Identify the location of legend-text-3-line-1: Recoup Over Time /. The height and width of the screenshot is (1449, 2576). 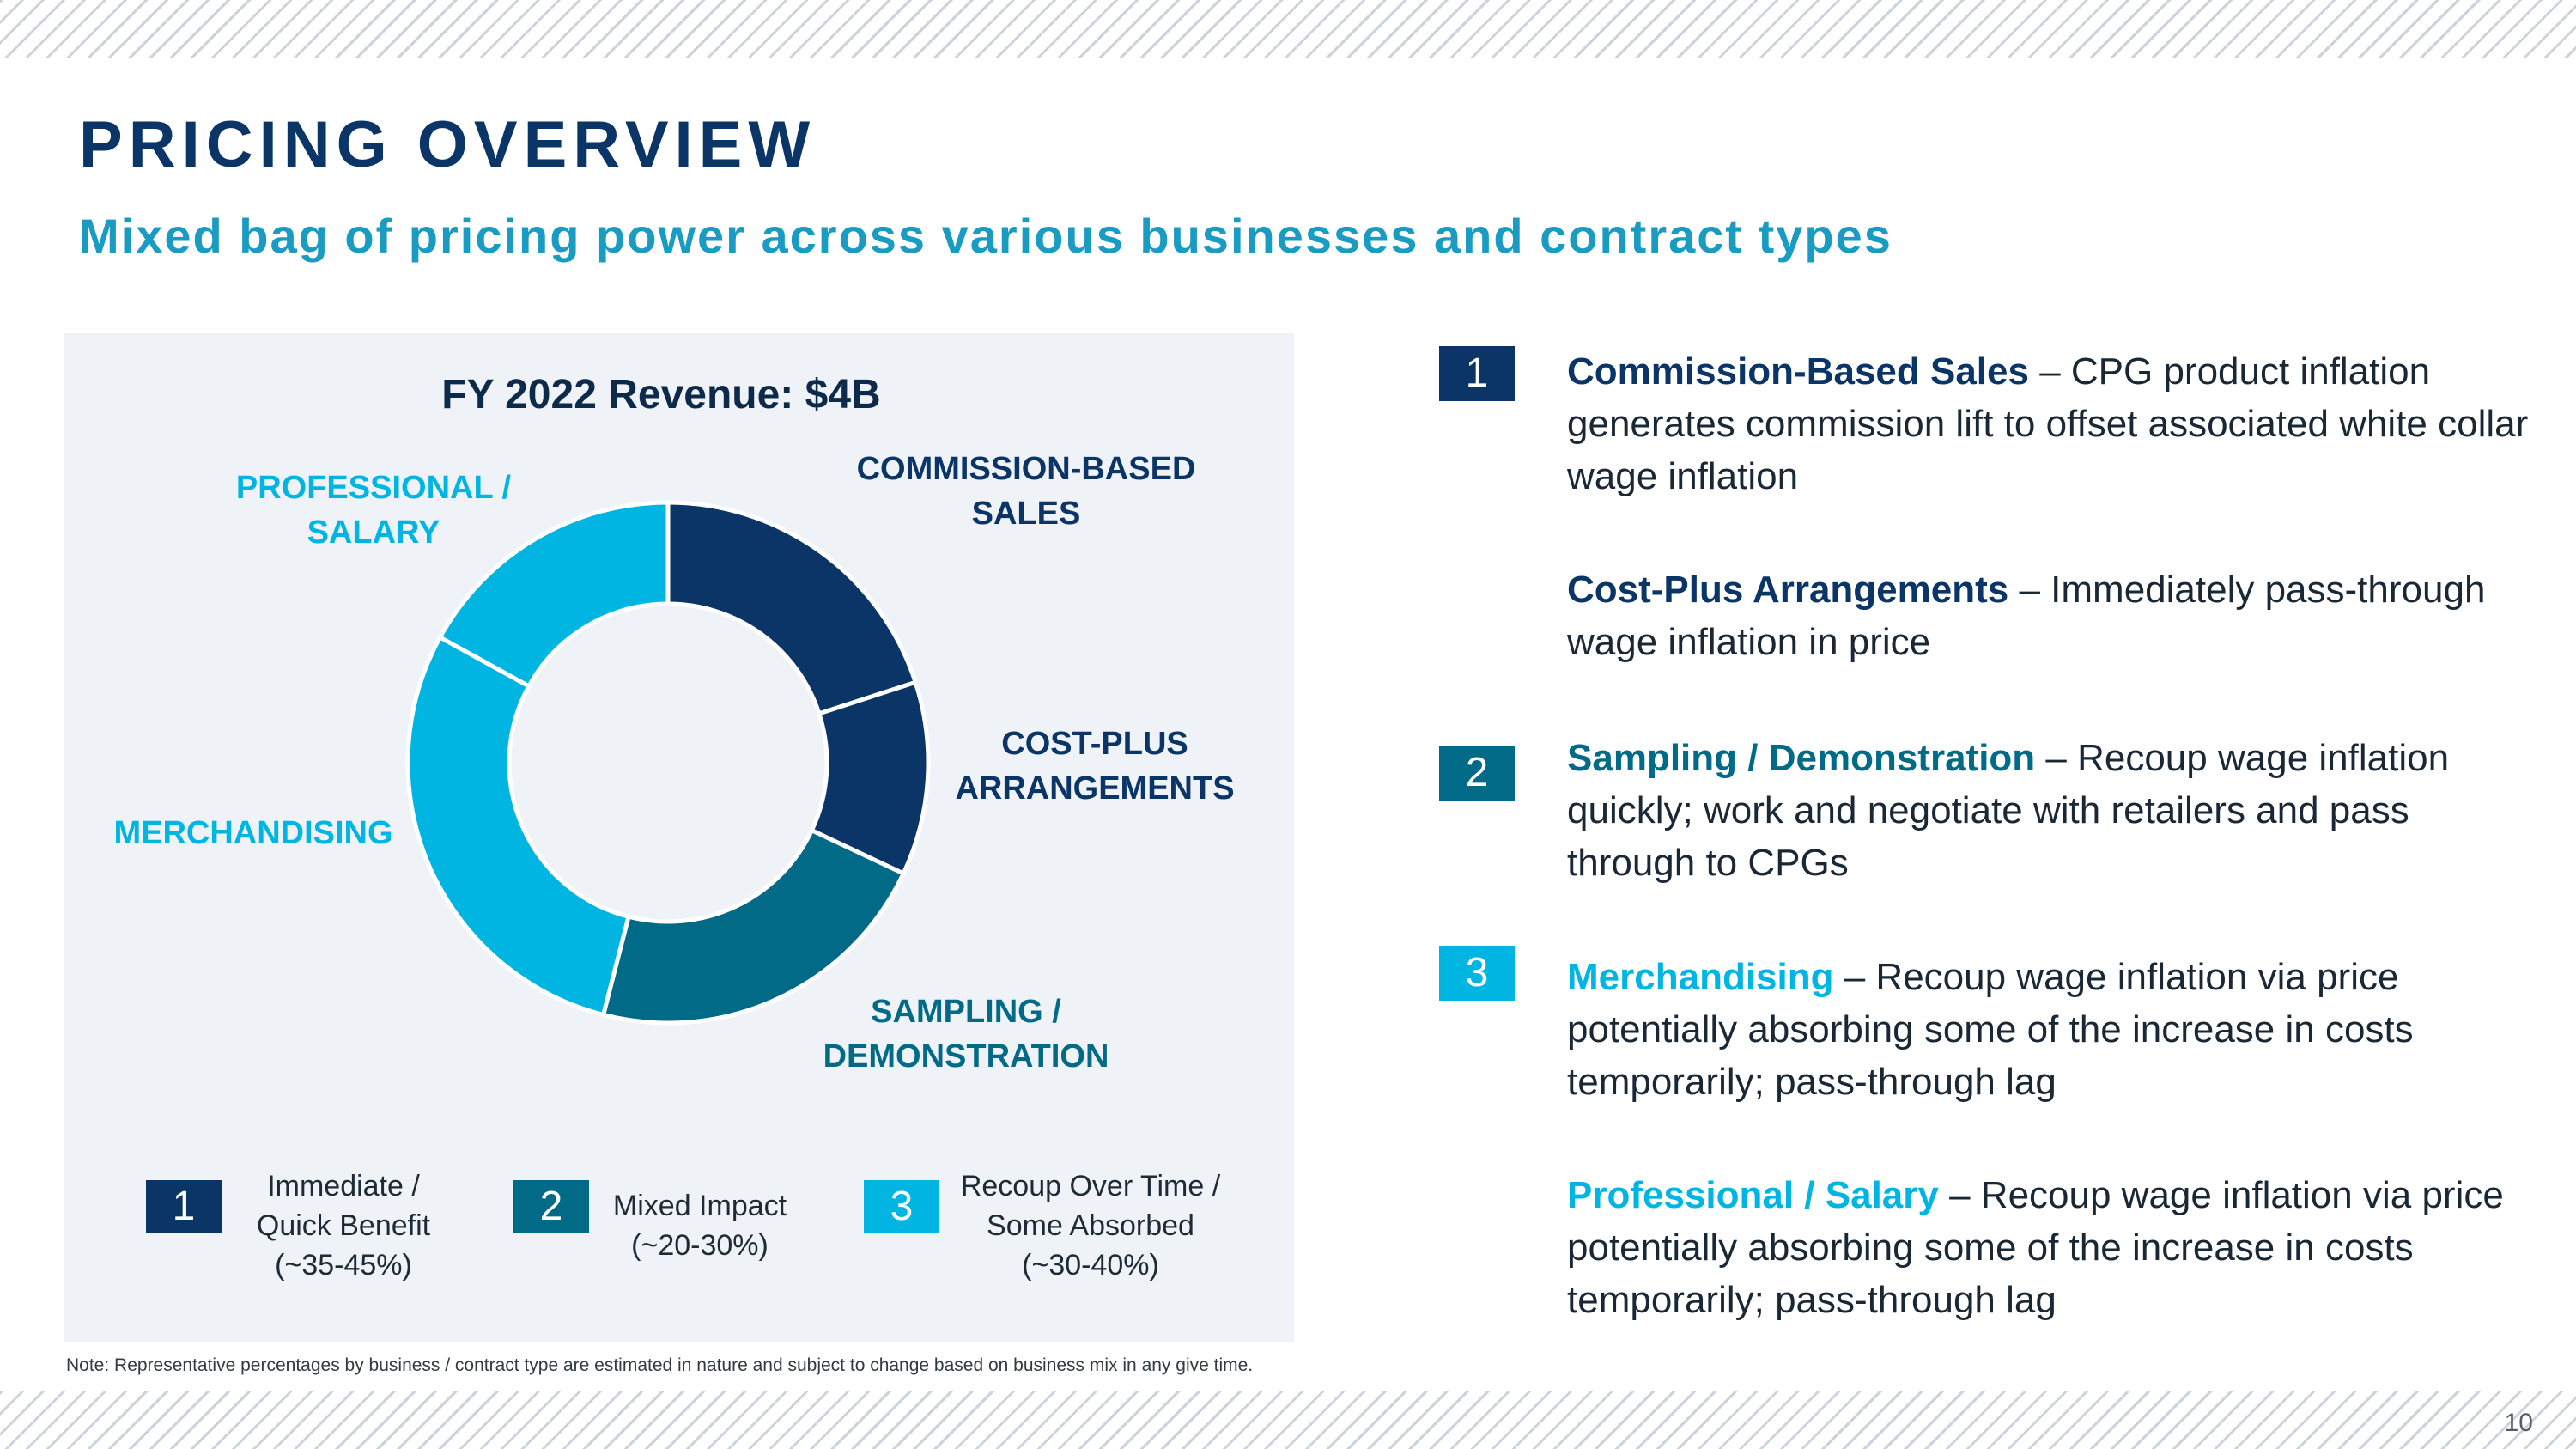
(1090, 1186).